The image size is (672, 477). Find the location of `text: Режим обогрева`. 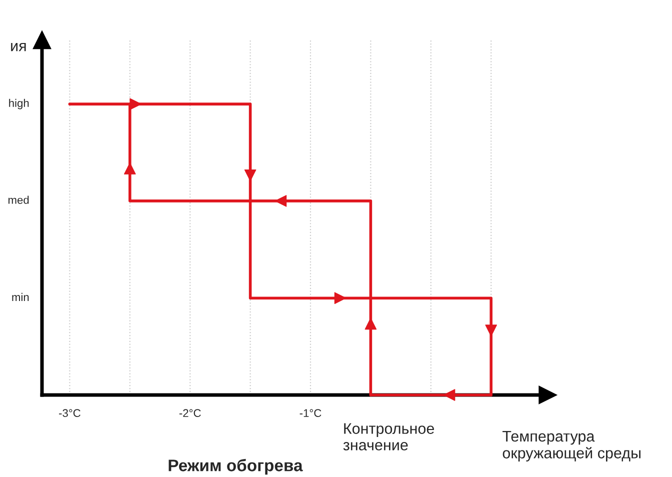

text: Режим обогрева is located at coordinates (235, 466).